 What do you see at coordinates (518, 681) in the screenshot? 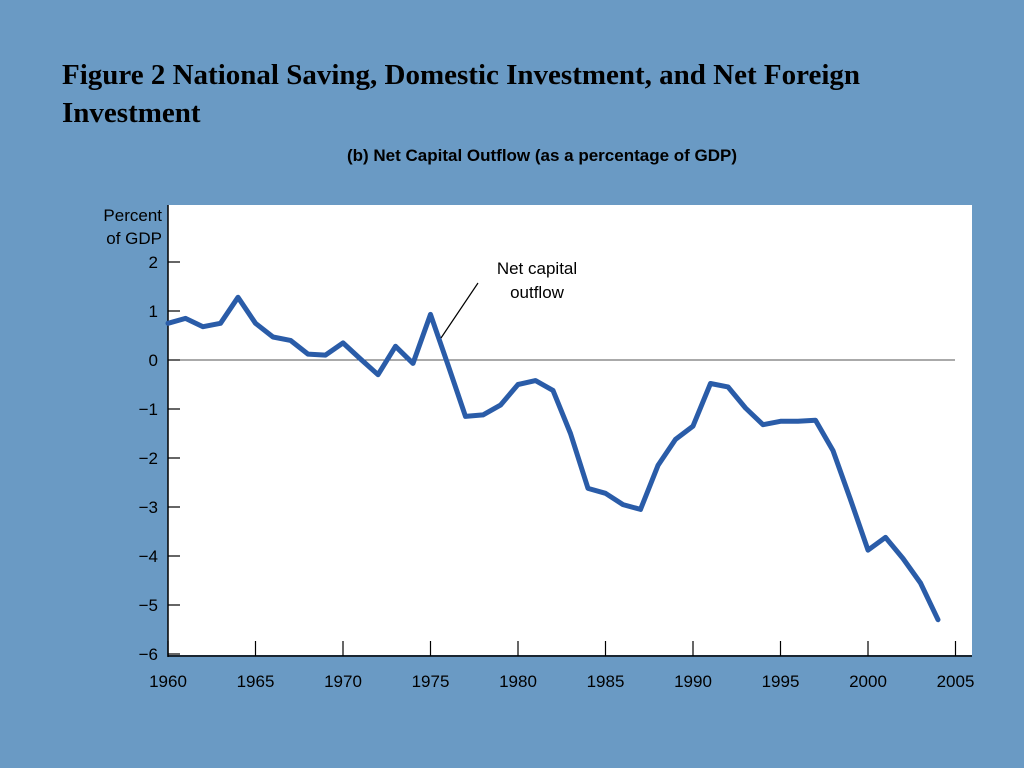
I see `x-tick-label: 1980` at bounding box center [518, 681].